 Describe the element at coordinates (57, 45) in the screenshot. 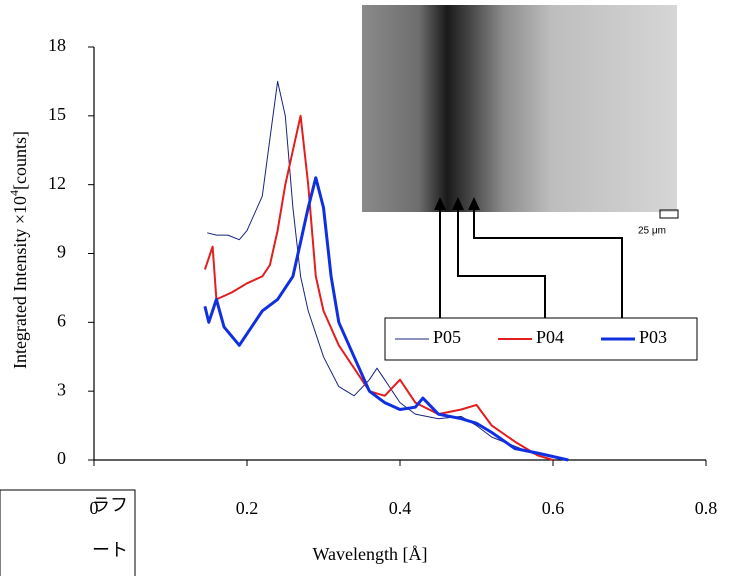

I see `y-tick-label: 18` at that location.